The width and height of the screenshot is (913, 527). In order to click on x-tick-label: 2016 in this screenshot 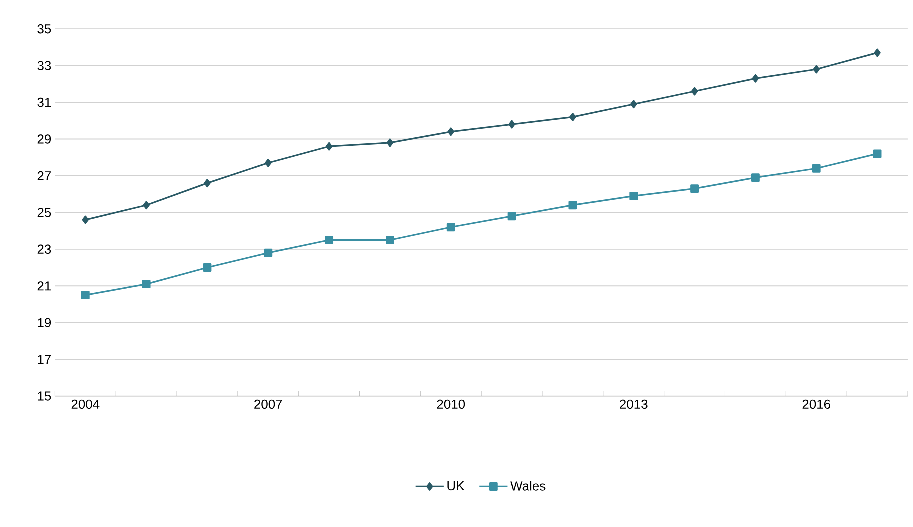, I will do `click(816, 405)`.